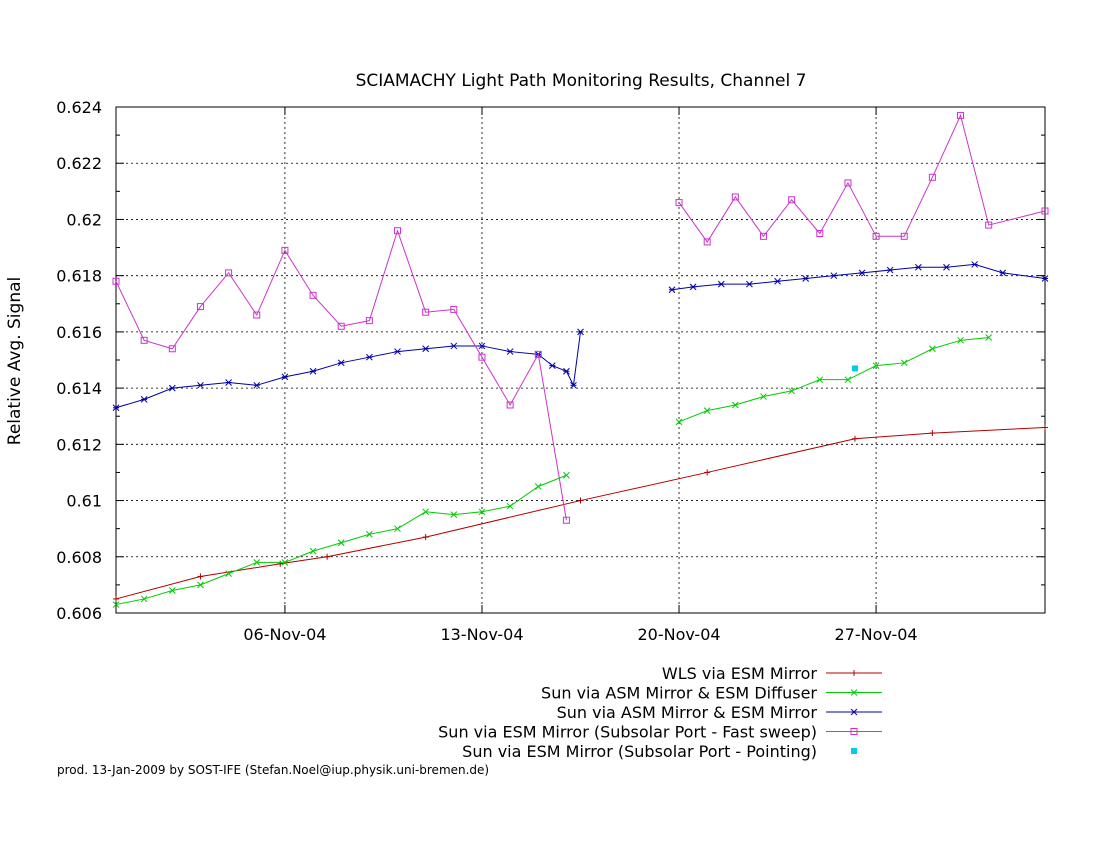 Image resolution: width=1100 pixels, height=850 pixels. I want to click on y-tick-label: 0.61, so click(84, 501).